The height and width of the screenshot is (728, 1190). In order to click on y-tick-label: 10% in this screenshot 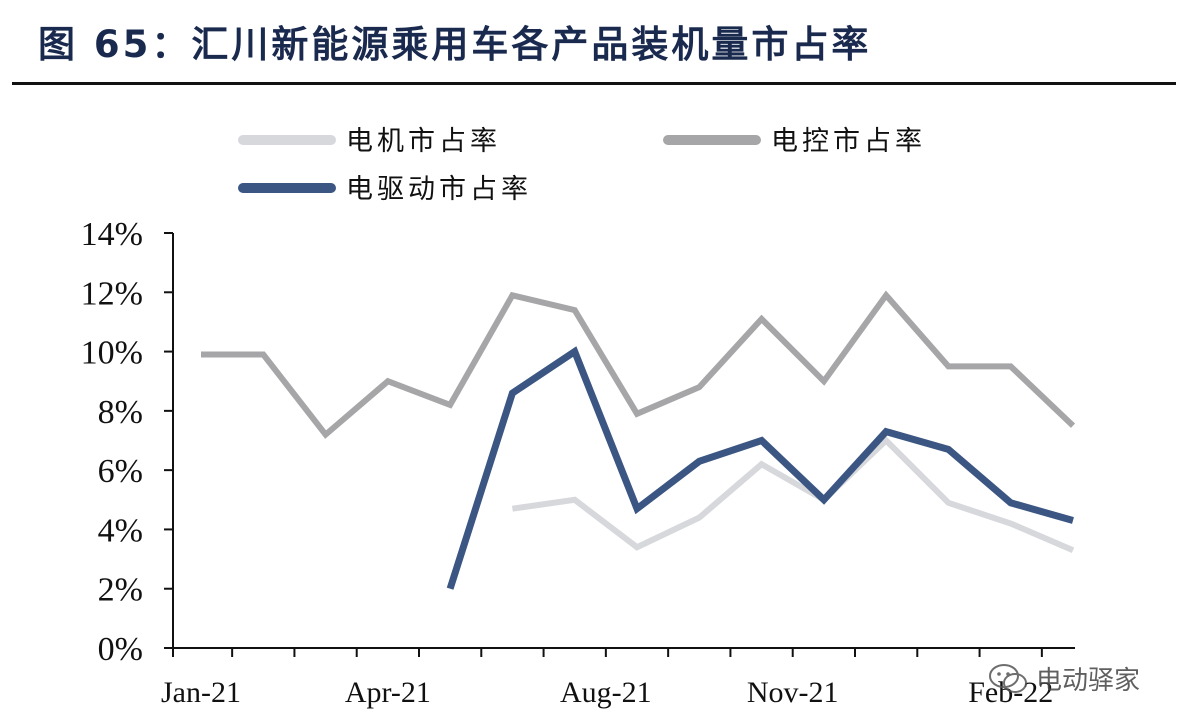, I will do `click(112, 353)`.